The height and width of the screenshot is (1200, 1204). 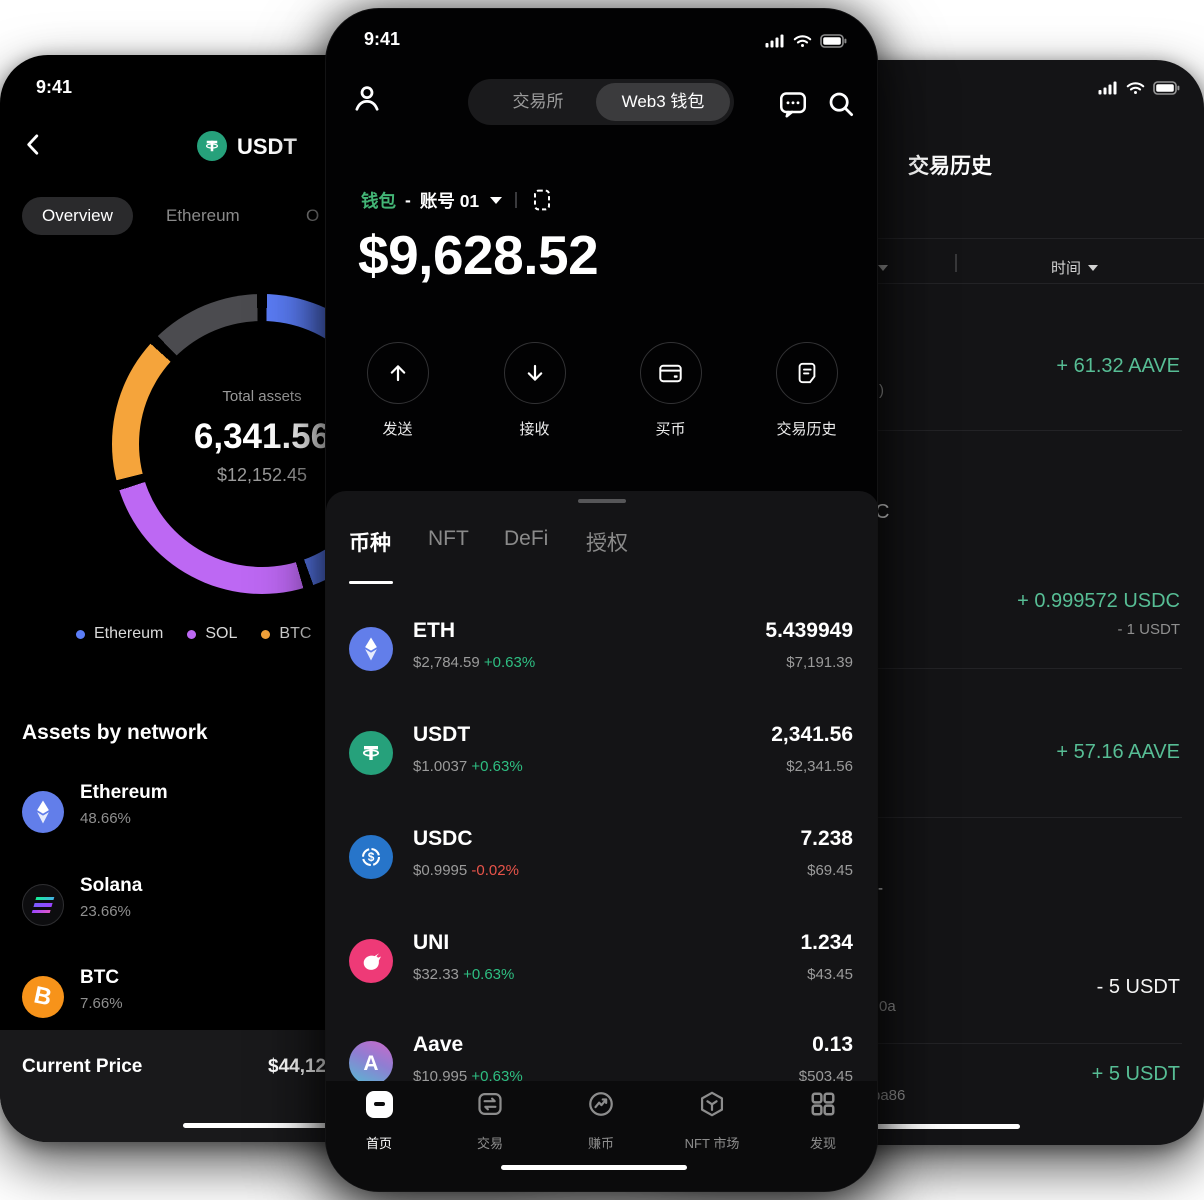 I want to click on profile-button, so click(x=367, y=100).